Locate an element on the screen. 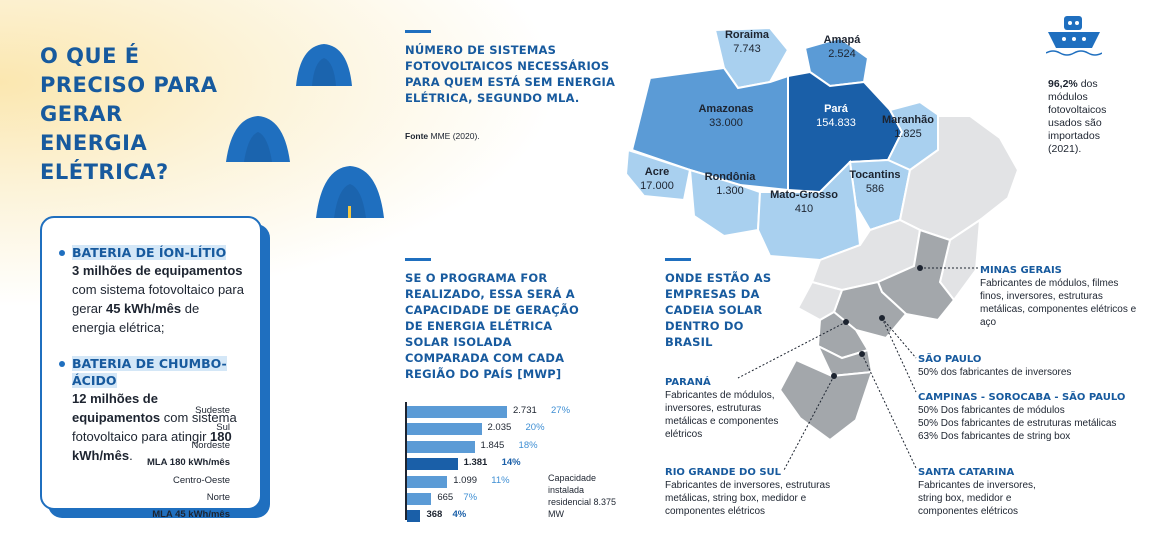 This screenshot has width=1155, height=549. map-state-acre is located at coordinates (658, 175).